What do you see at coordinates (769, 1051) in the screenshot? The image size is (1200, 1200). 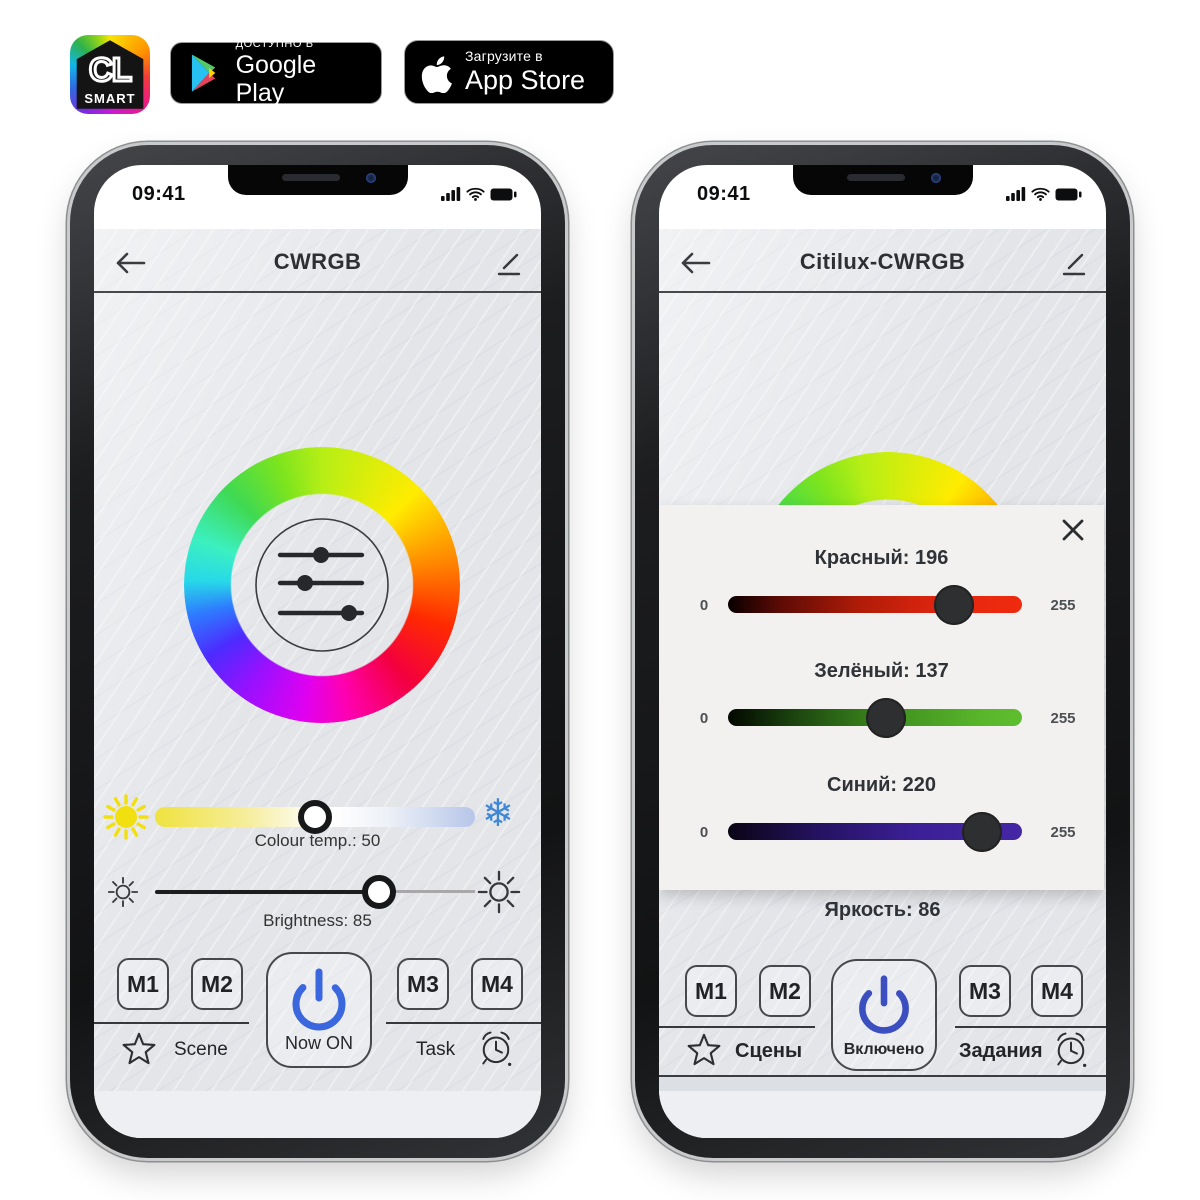 I see `tab-scenes: Сцены` at bounding box center [769, 1051].